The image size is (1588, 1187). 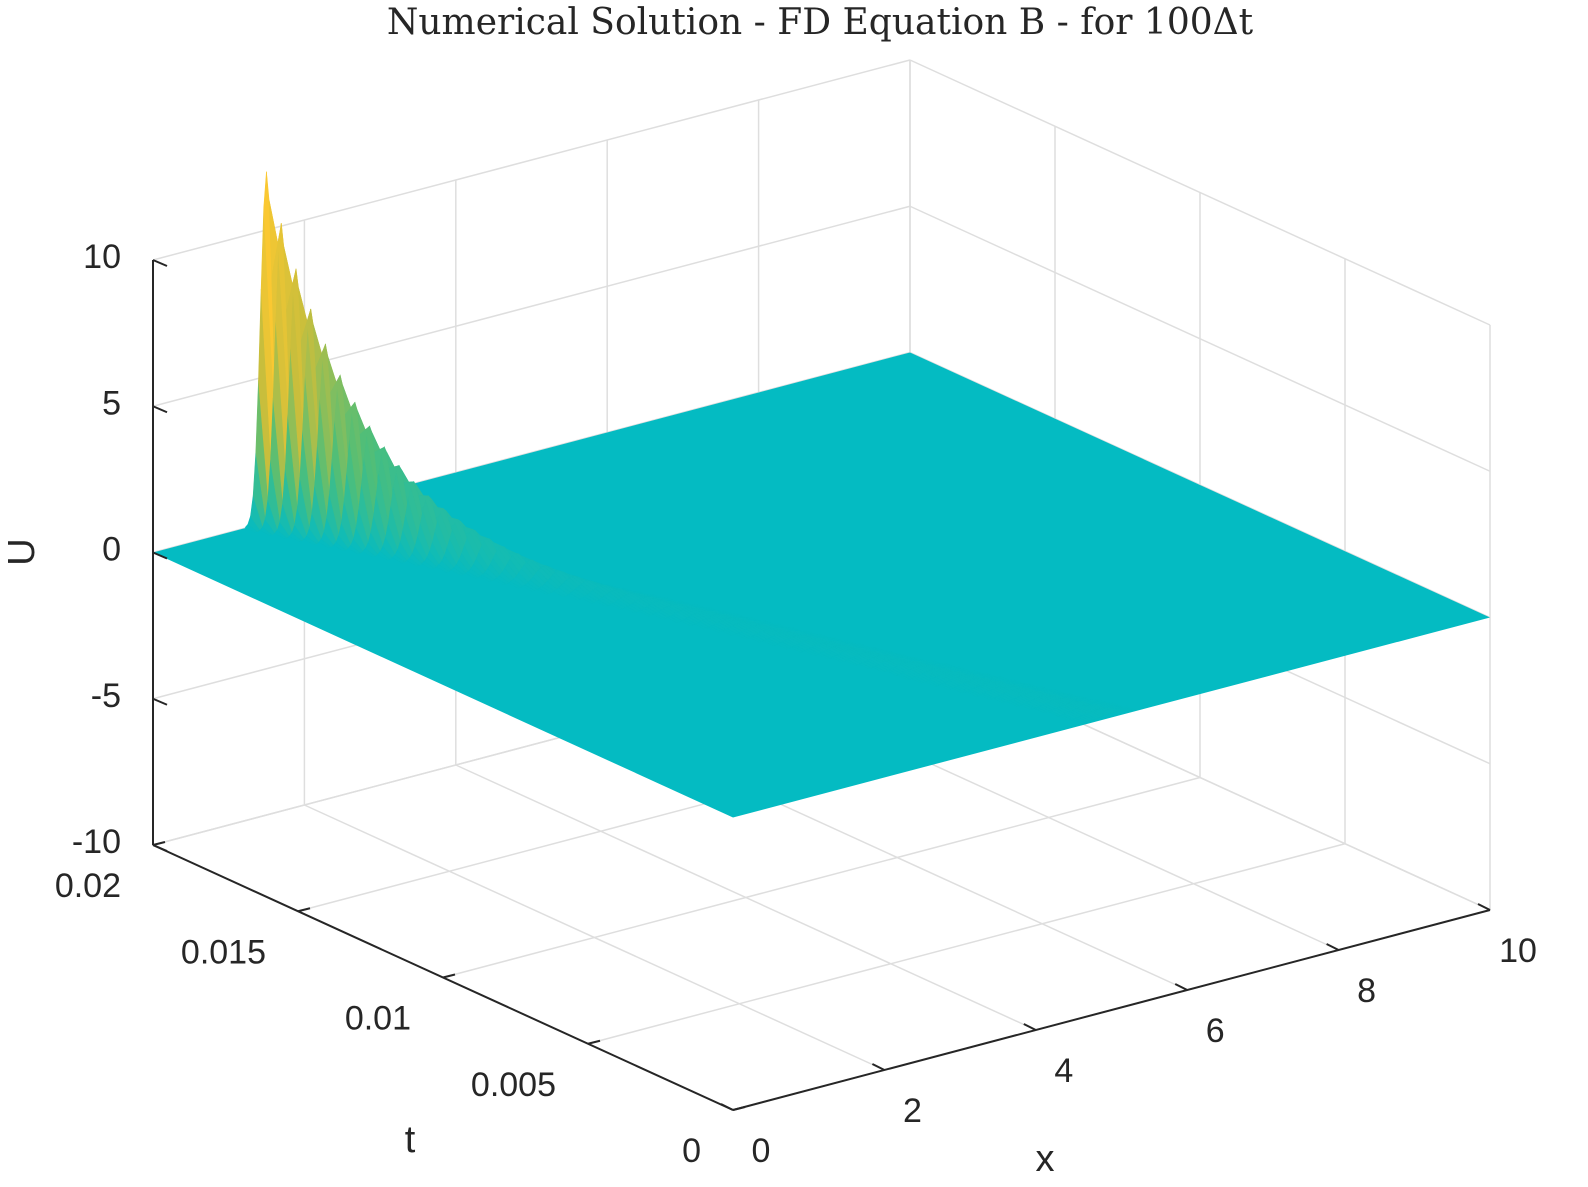 What do you see at coordinates (88, 886) in the screenshot?
I see `t-tick-label: 0.02` at bounding box center [88, 886].